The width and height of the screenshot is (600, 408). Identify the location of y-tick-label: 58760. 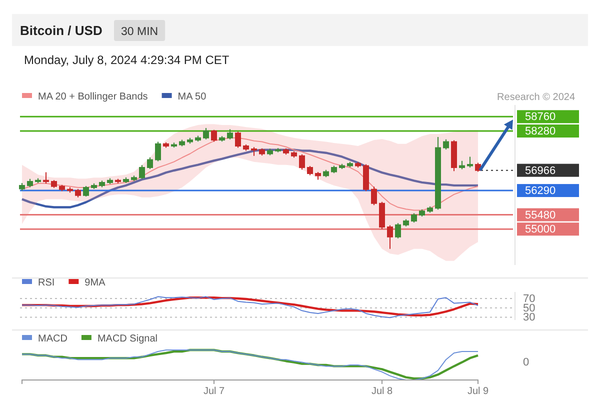
(540, 117).